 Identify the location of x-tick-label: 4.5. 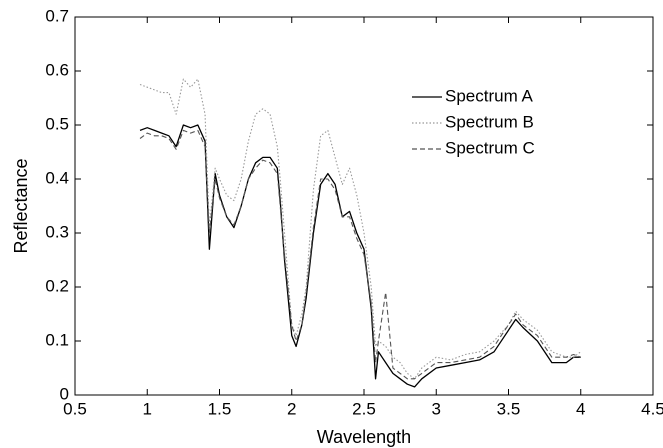
(652, 408).